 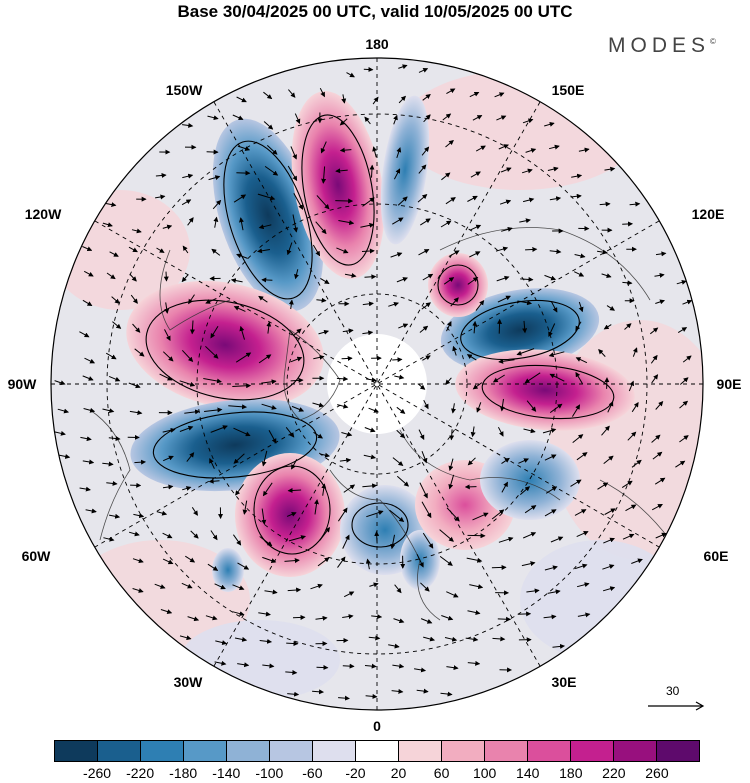 I want to click on colorbar-tick-label: -60, so click(x=312, y=773).